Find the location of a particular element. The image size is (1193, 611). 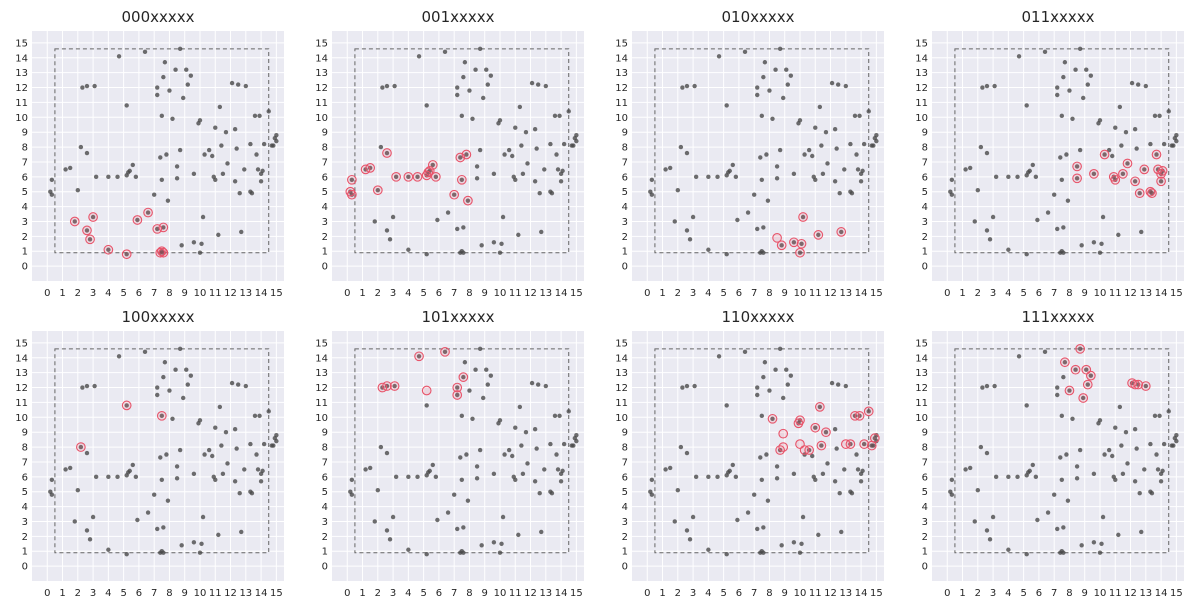

y-tick-label: 9 is located at coordinates (325, 133).